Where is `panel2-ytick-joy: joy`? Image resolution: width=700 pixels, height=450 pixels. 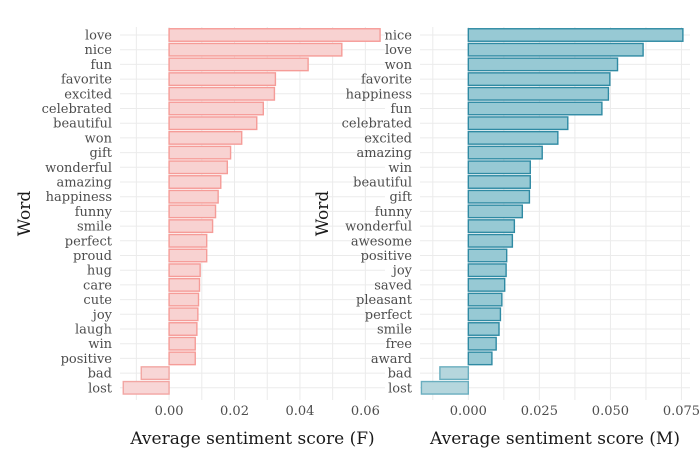
panel2-ytick-joy: joy is located at coordinates (402, 271).